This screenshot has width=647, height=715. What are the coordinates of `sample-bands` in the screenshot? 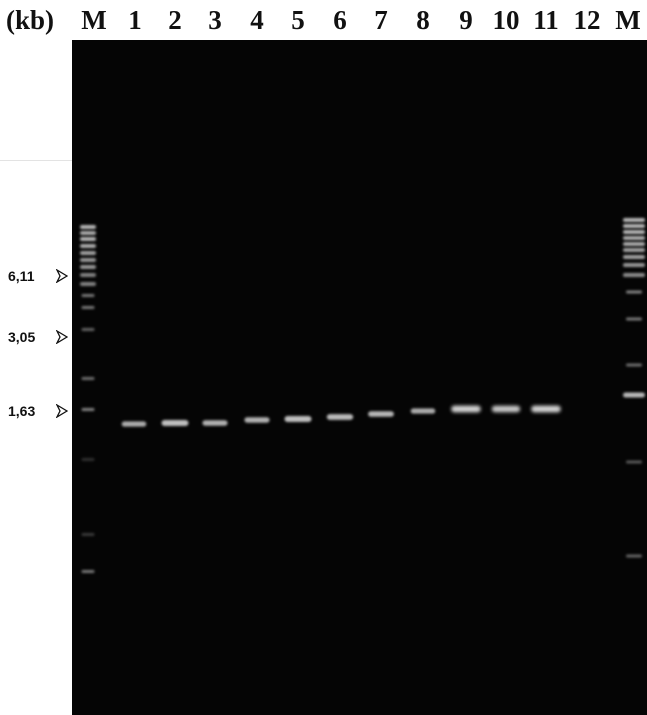 It's located at (341, 416).